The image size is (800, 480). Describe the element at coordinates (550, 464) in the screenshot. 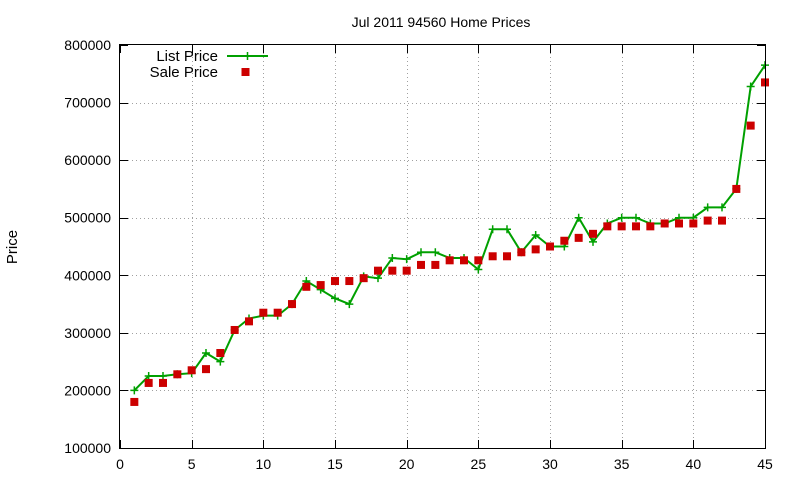

I see `x-tick-label: 30` at that location.